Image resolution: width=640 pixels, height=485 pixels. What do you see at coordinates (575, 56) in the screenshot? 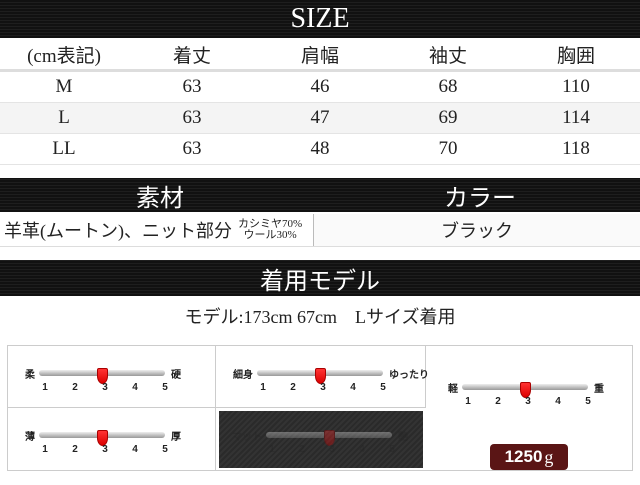
I see `col-header: 胸囲` at bounding box center [575, 56].